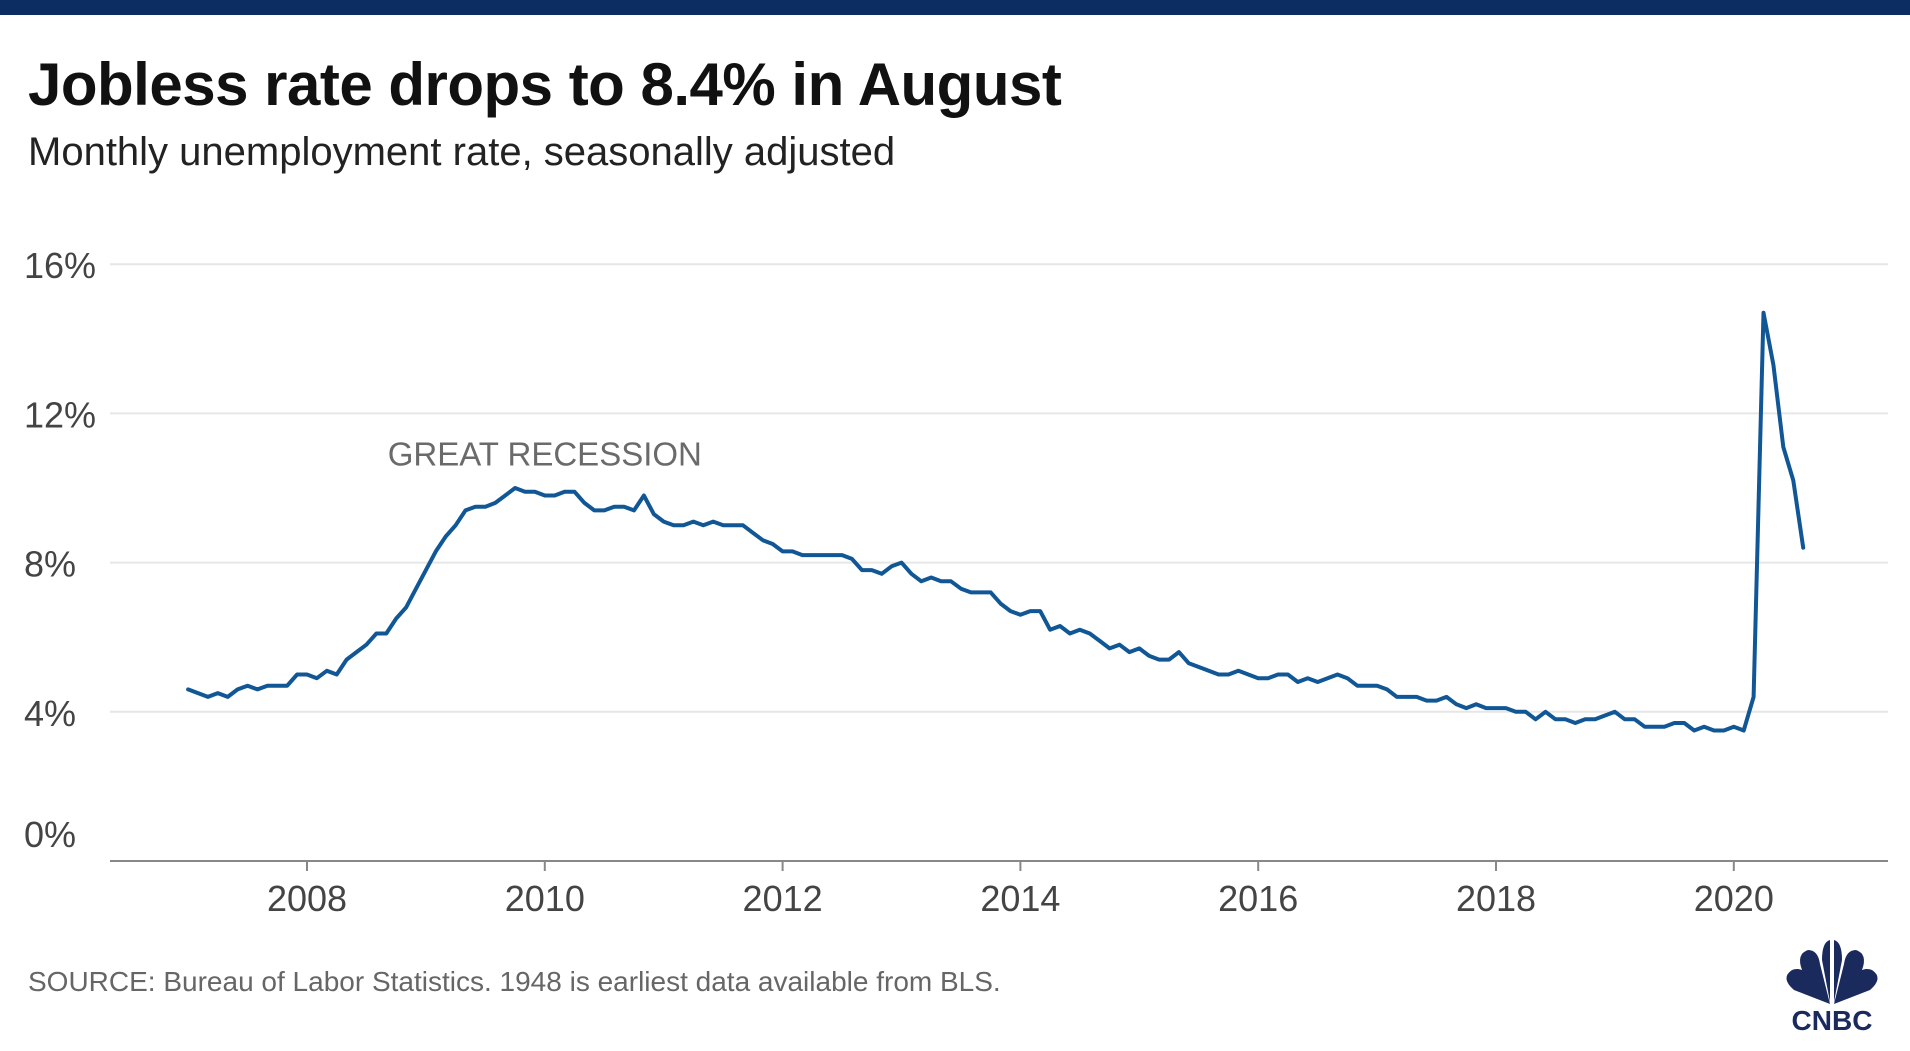 Image resolution: width=1910 pixels, height=1051 pixels. What do you see at coordinates (545, 898) in the screenshot?
I see `x-tick-label: 2010` at bounding box center [545, 898].